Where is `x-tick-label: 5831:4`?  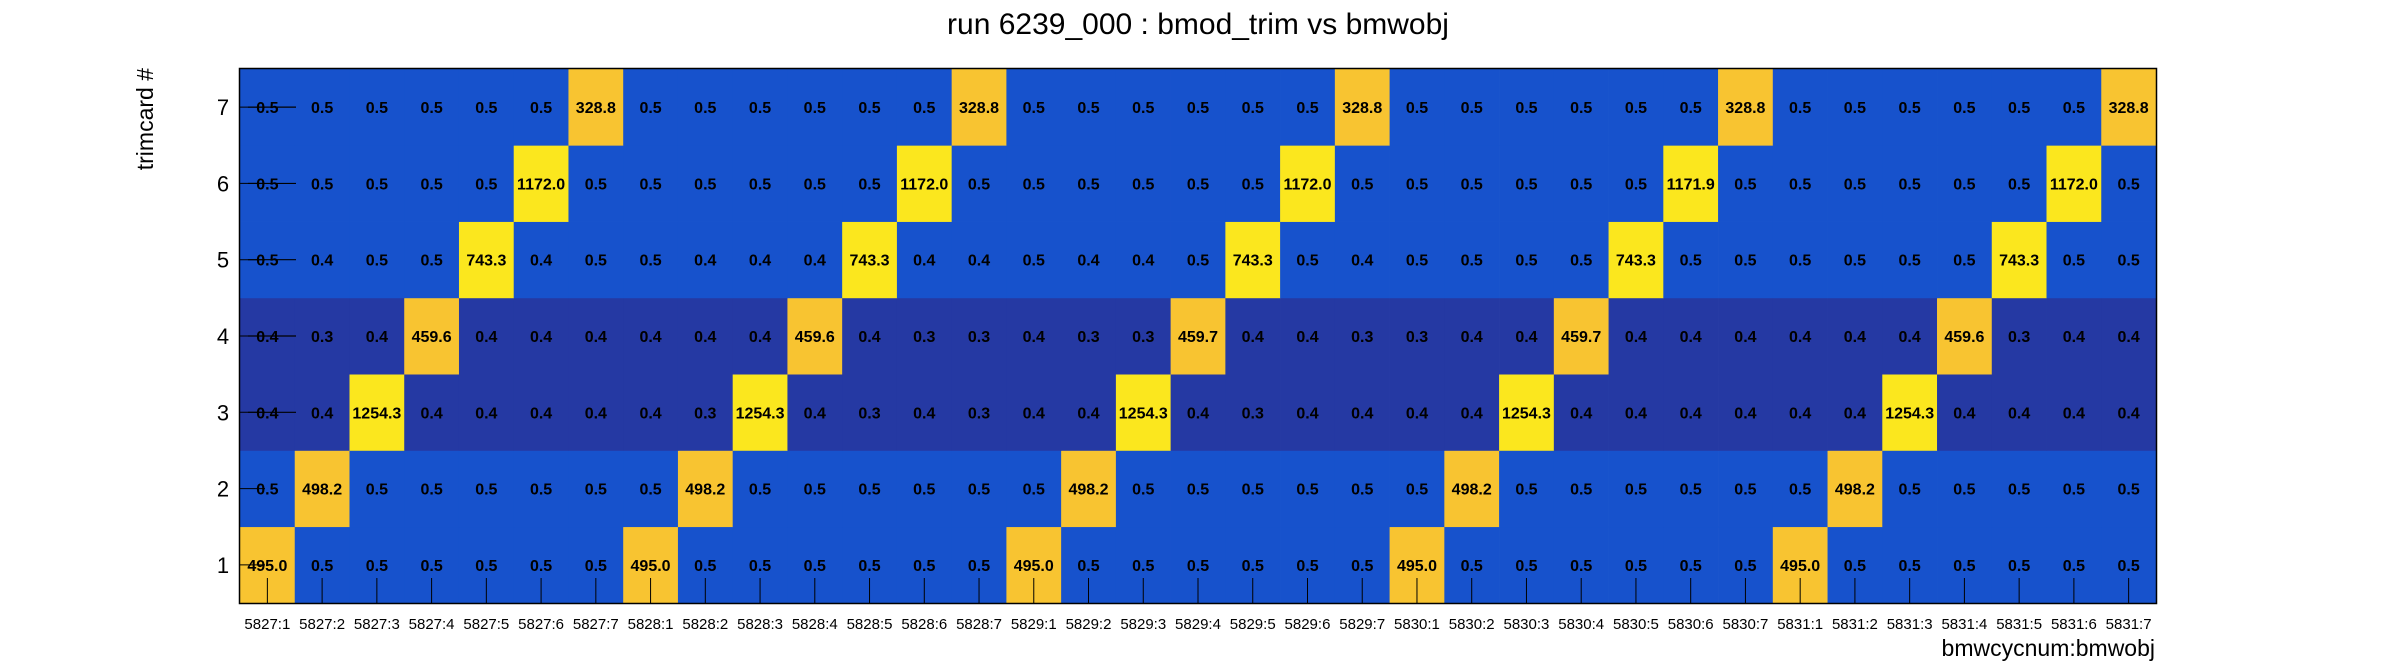 x-tick-label: 5831:4 is located at coordinates (1964, 624).